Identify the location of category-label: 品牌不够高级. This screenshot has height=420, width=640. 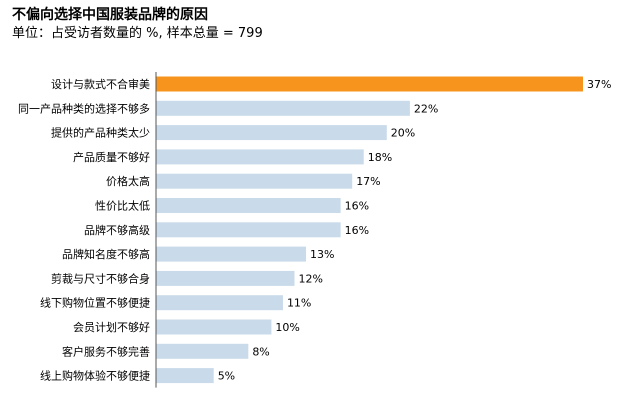
(117, 230).